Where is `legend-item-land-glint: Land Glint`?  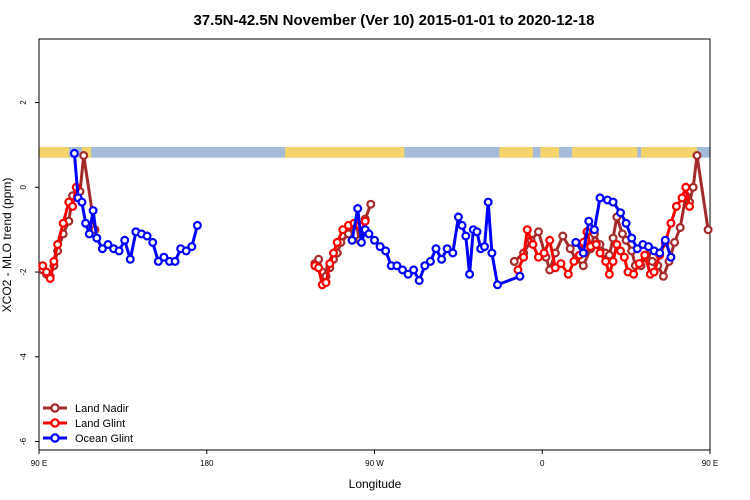
legend-item-land-glint: Land Glint is located at coordinates (84, 424).